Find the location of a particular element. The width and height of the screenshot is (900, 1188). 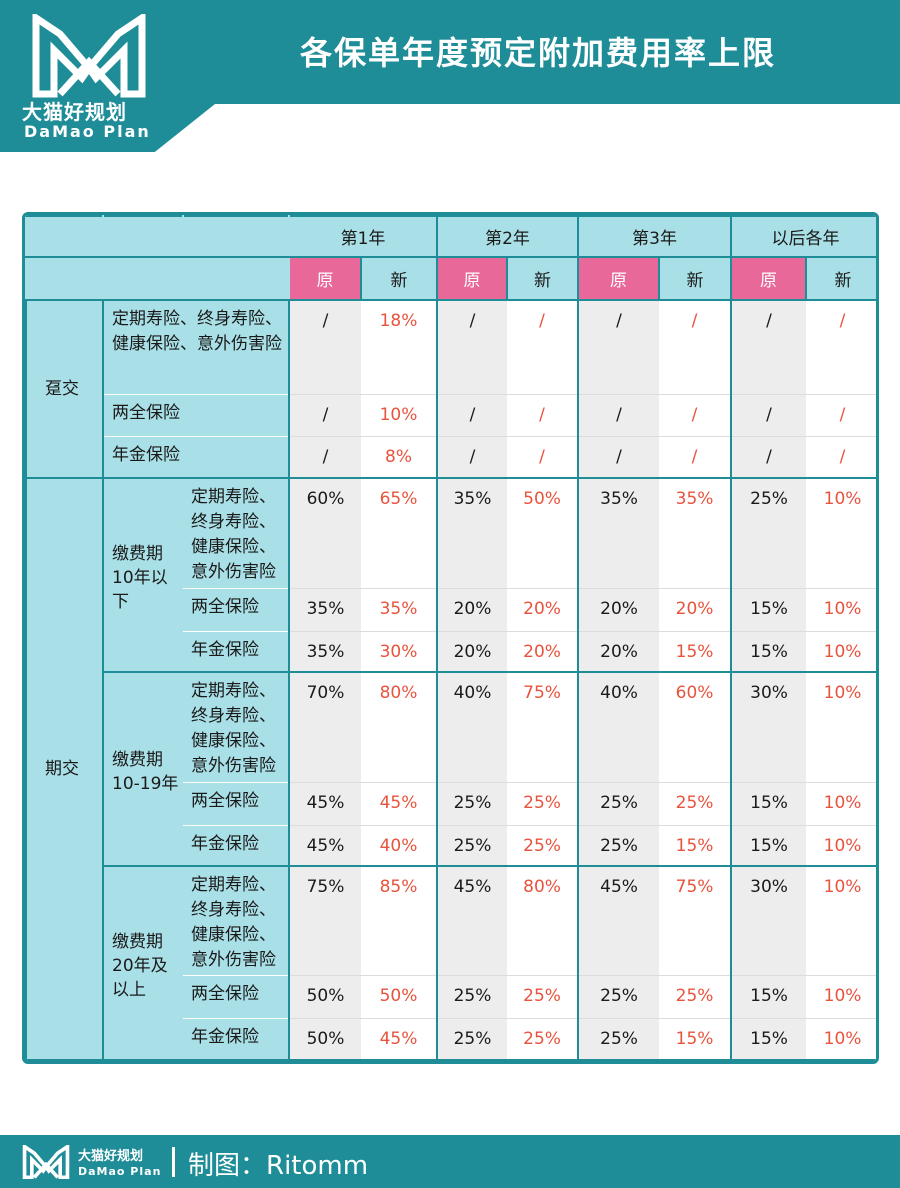

new-rate-cell: 40% is located at coordinates (399, 846).